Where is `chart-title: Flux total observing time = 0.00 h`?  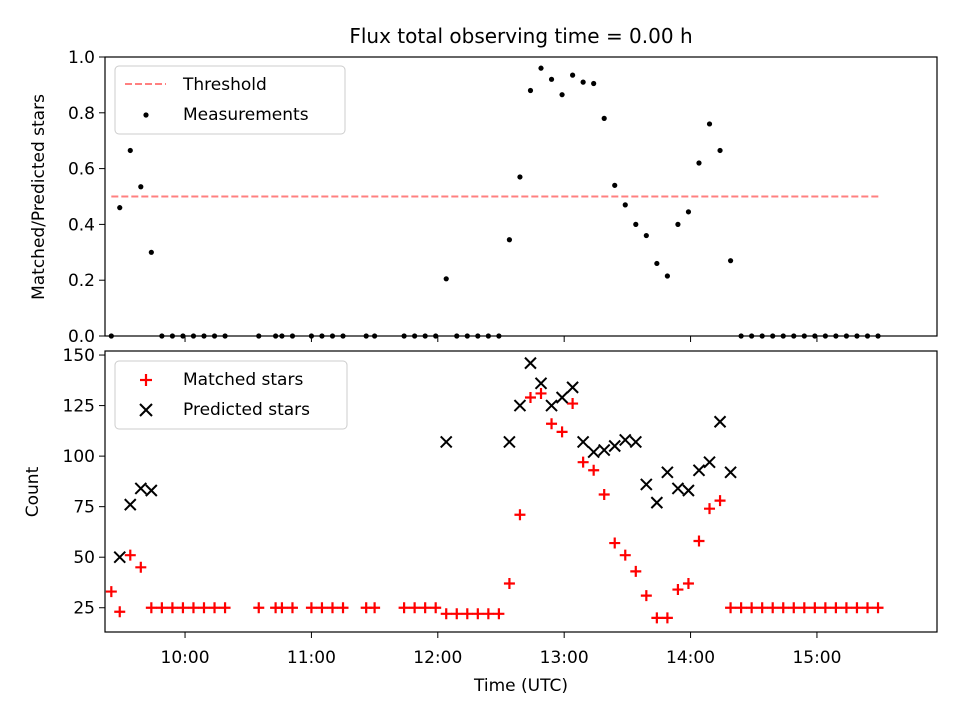
chart-title: Flux total observing time = 0.00 h is located at coordinates (520, 36).